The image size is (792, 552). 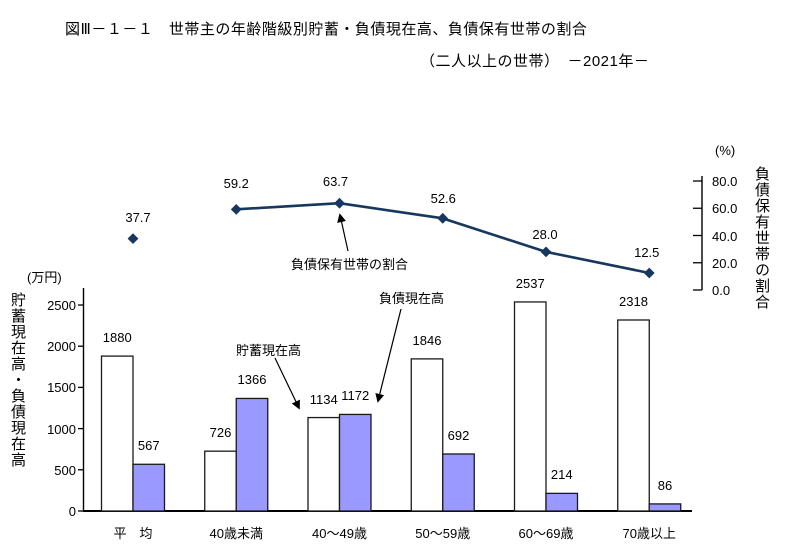 What do you see at coordinates (633, 301) in the screenshot?
I see `savings-value-label: 2318` at bounding box center [633, 301].